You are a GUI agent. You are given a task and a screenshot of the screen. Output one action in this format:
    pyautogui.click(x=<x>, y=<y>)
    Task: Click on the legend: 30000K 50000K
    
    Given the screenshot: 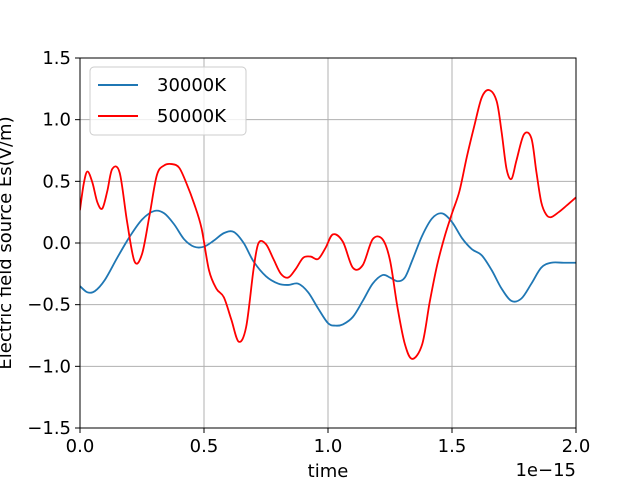 What is the action you would take?
    pyautogui.click(x=168, y=101)
    